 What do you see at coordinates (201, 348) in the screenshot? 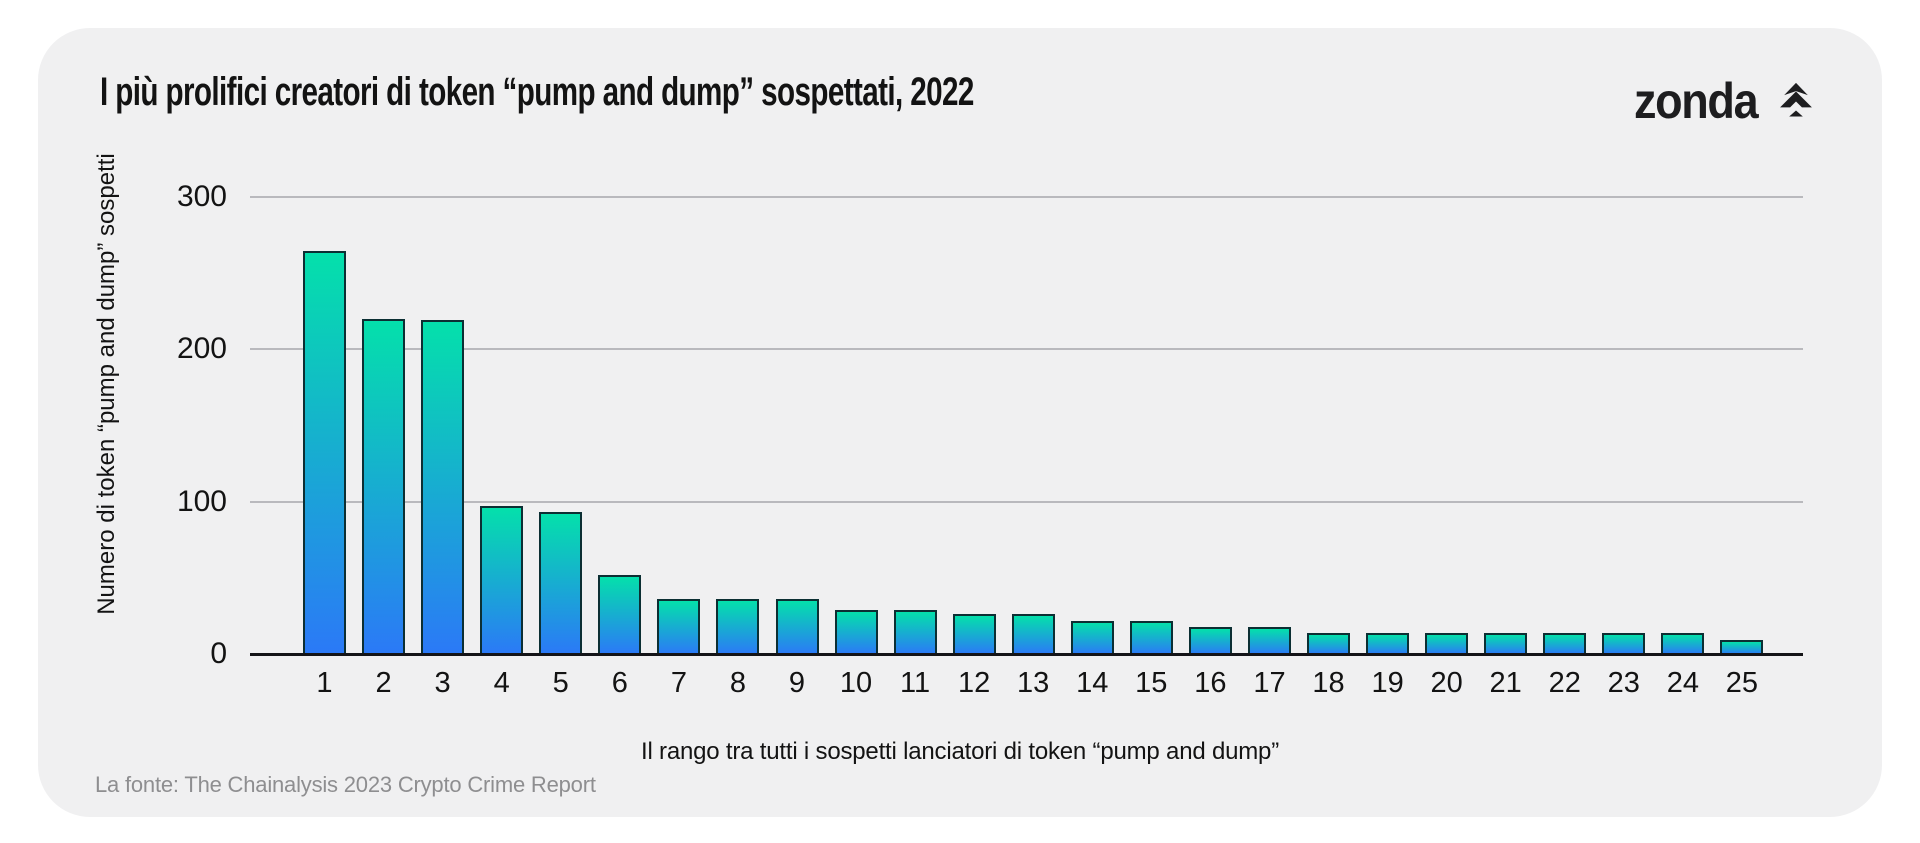
I see `y-axis-tick-label: 200` at bounding box center [201, 348].